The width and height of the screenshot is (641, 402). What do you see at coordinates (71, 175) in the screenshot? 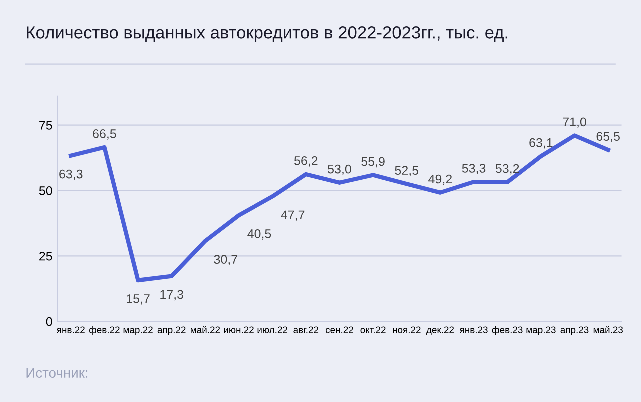
I see `data-label: 63,3` at bounding box center [71, 175].